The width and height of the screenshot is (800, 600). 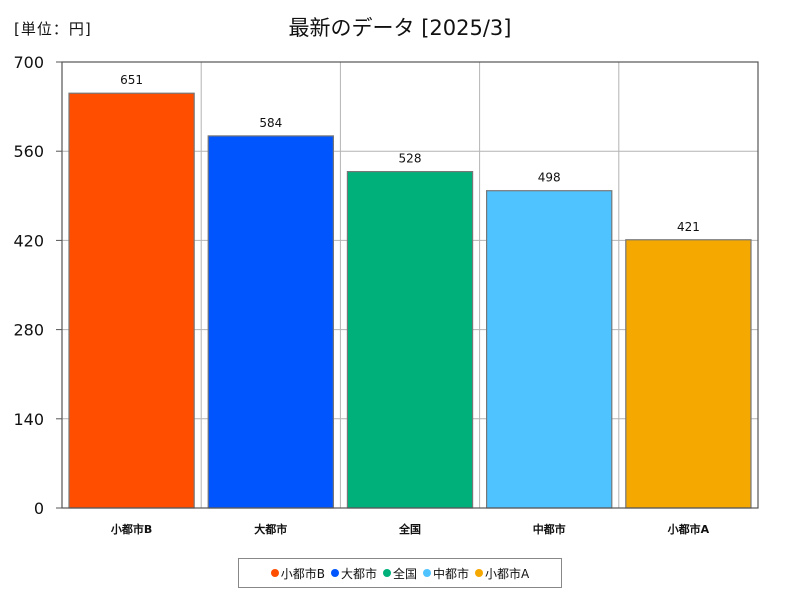 I want to click on bar-value-label: 528, so click(x=410, y=159).